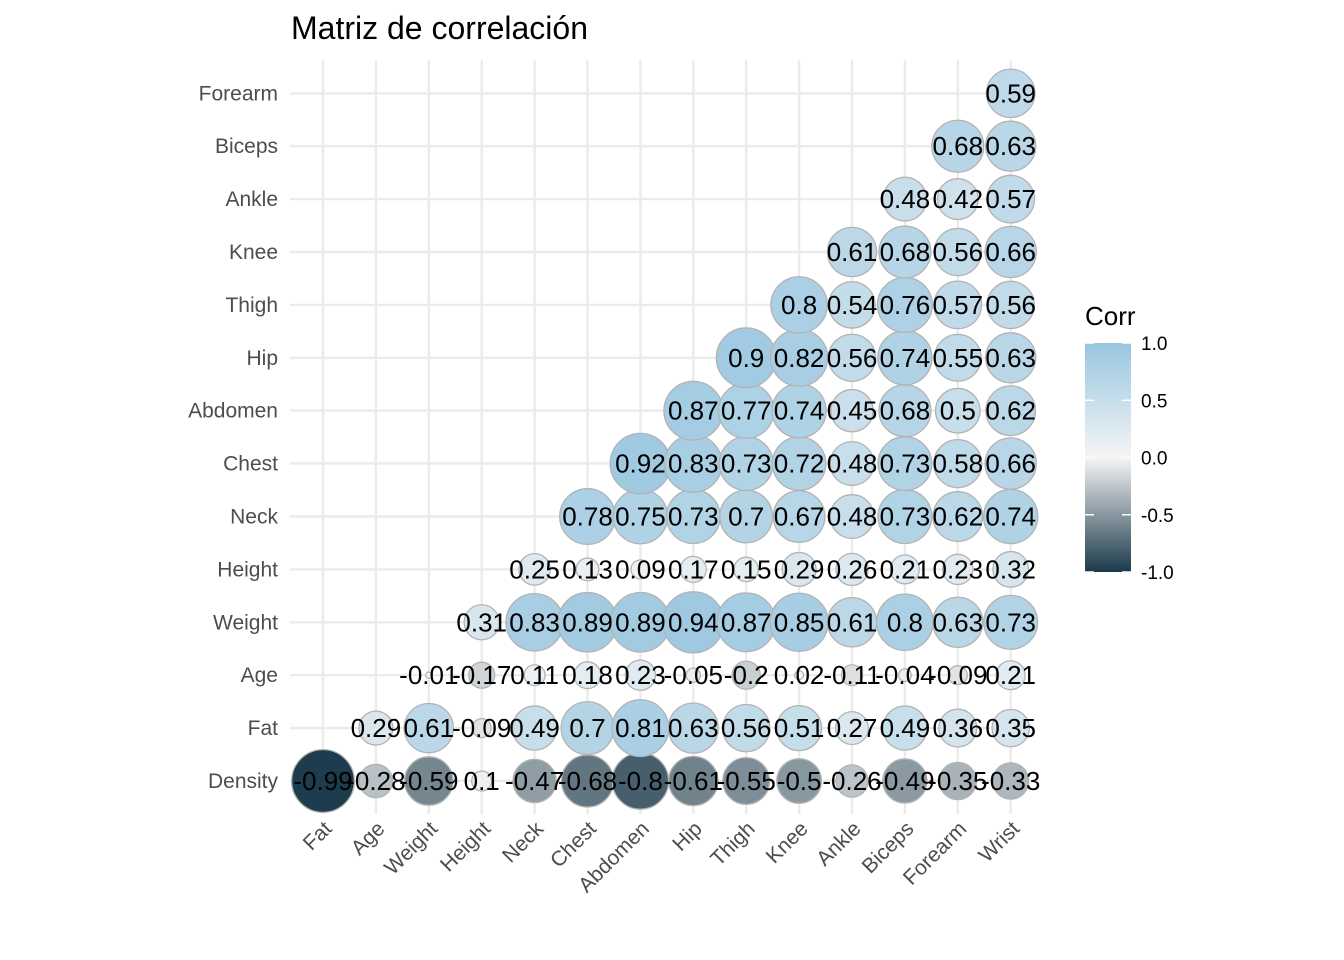 This screenshot has width=1344, height=960. I want to click on corr-circle-hip-density, so click(693, 781).